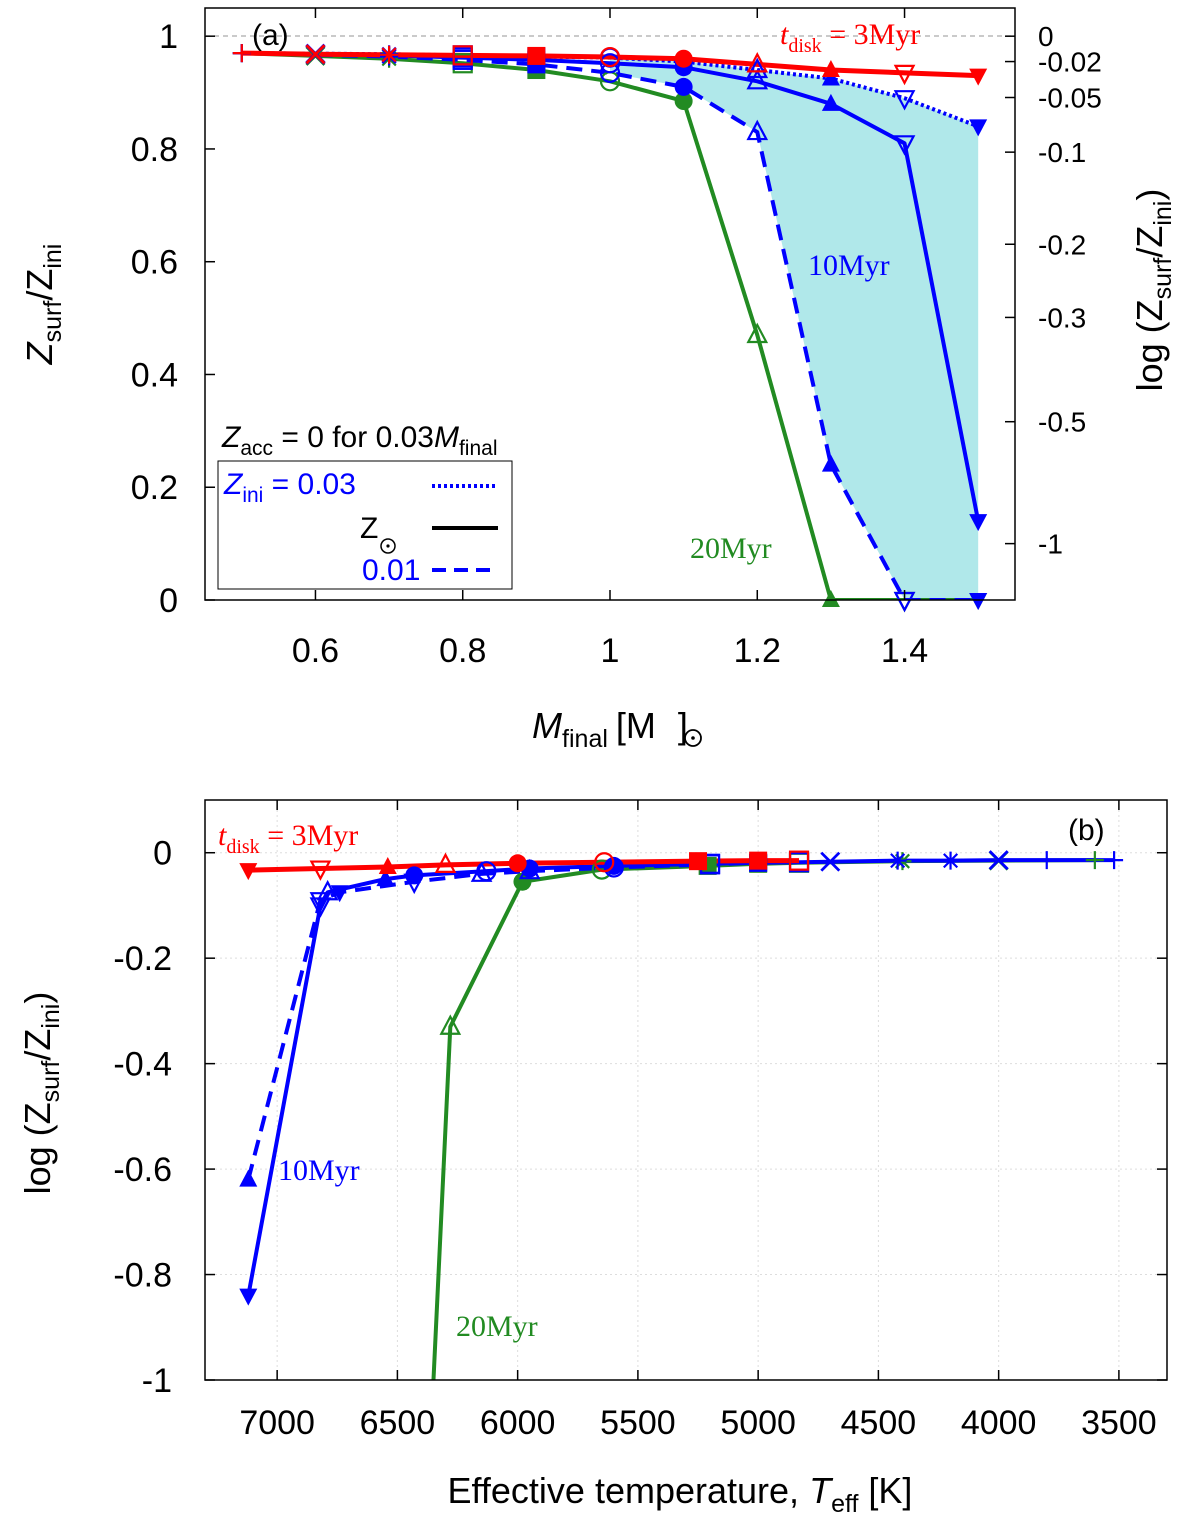 The height and width of the screenshot is (1538, 1200). I want to click on panel-a-y2ticks: 0-0.02 -0.05 -0.1 -0.2 -0.3 -0.5 -1, so click(1053, 290).